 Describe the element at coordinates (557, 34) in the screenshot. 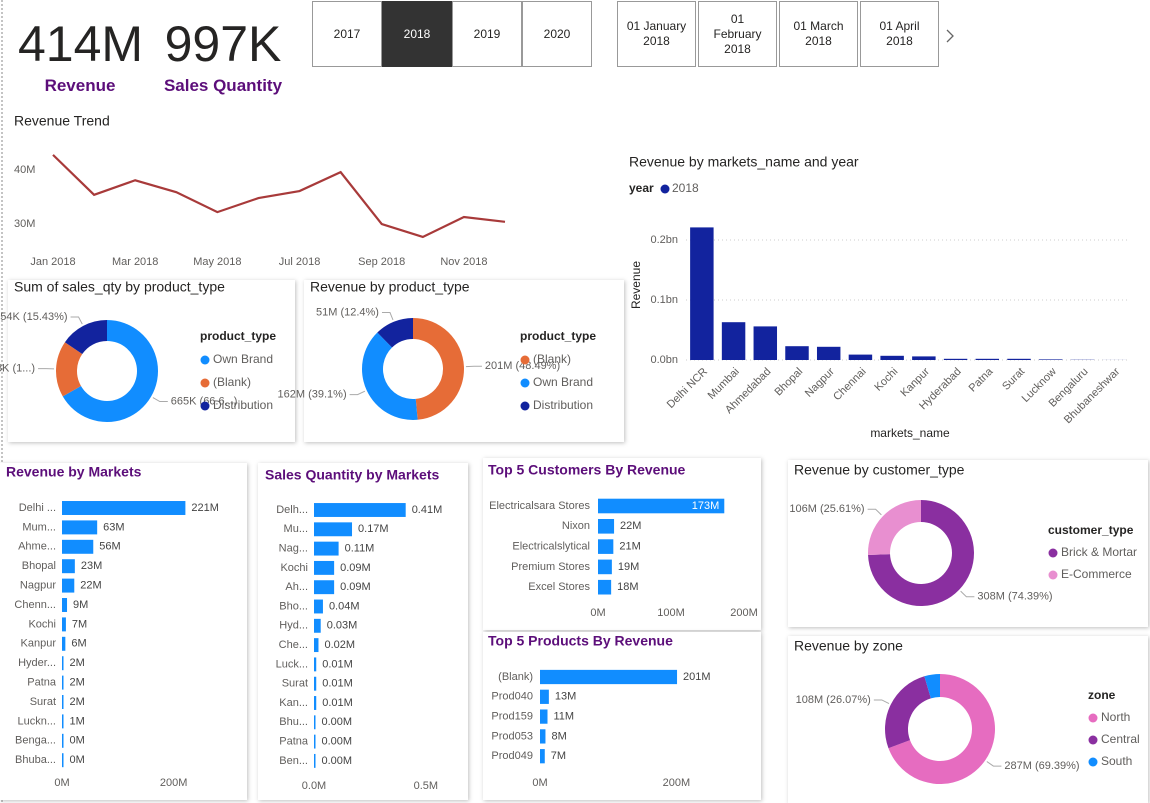

I see `slicer-button: 2020` at that location.